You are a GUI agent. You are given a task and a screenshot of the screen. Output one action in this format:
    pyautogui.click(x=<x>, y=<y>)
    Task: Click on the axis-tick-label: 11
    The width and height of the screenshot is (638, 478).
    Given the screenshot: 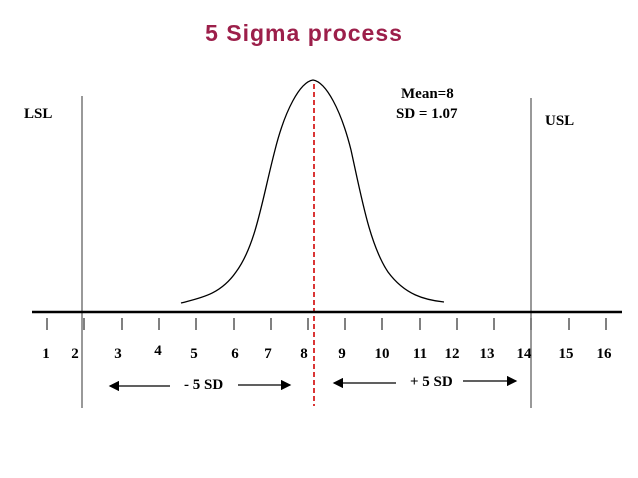 What is the action you would take?
    pyautogui.click(x=420, y=354)
    